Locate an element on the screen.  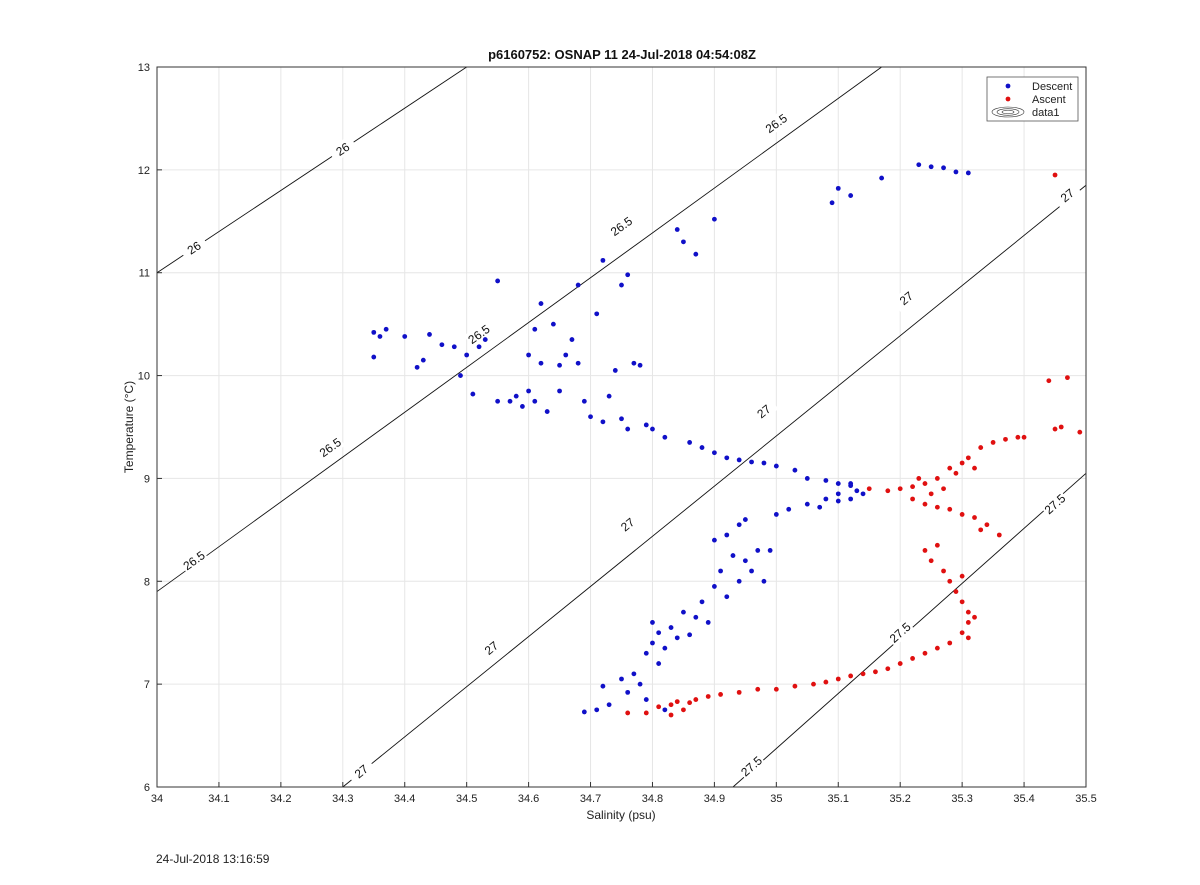
legend-descent-marker is located at coordinates (1008, 86).